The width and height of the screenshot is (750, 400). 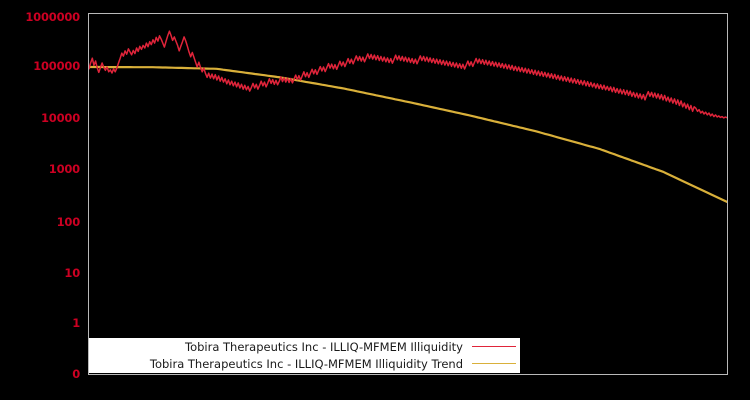 What do you see at coordinates (64, 169) in the screenshot?
I see `y-axis-tick-1000: 1000` at bounding box center [64, 169].